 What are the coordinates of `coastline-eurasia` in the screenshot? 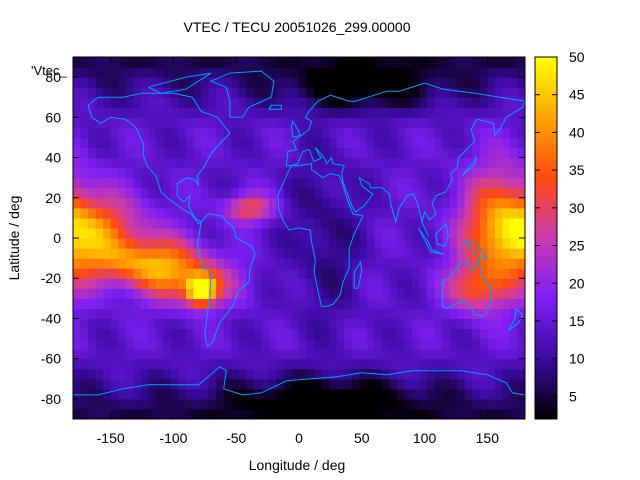 It's located at (405, 159).